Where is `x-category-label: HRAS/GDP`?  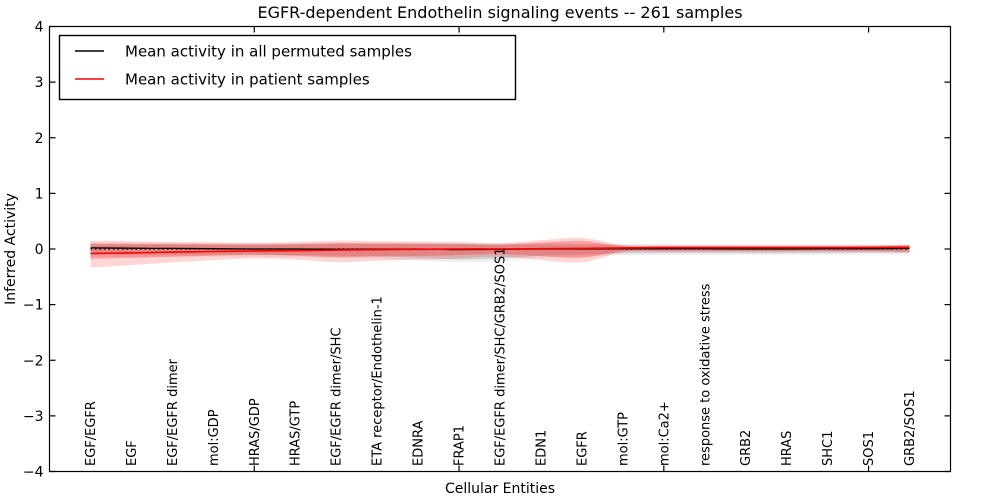
x-category-label: HRAS/GDP is located at coordinates (255, 432).